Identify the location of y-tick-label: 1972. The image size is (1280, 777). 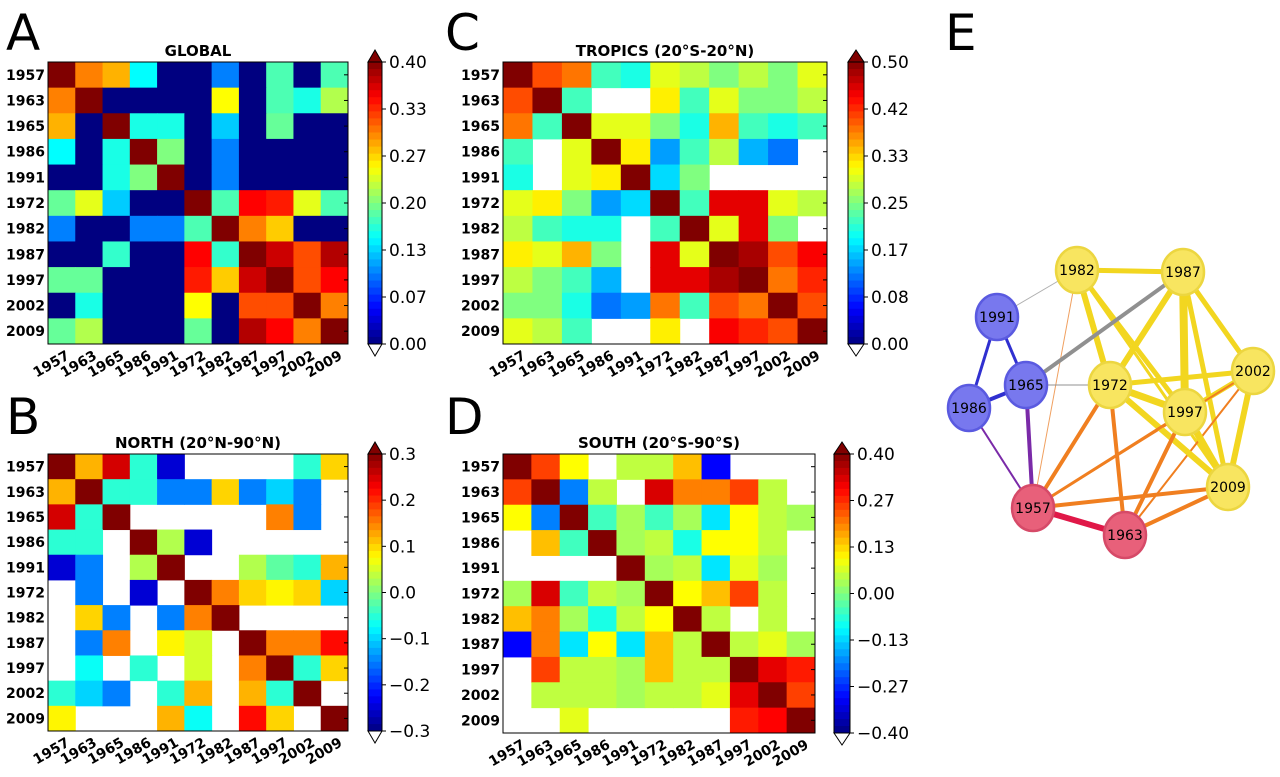
(480, 595).